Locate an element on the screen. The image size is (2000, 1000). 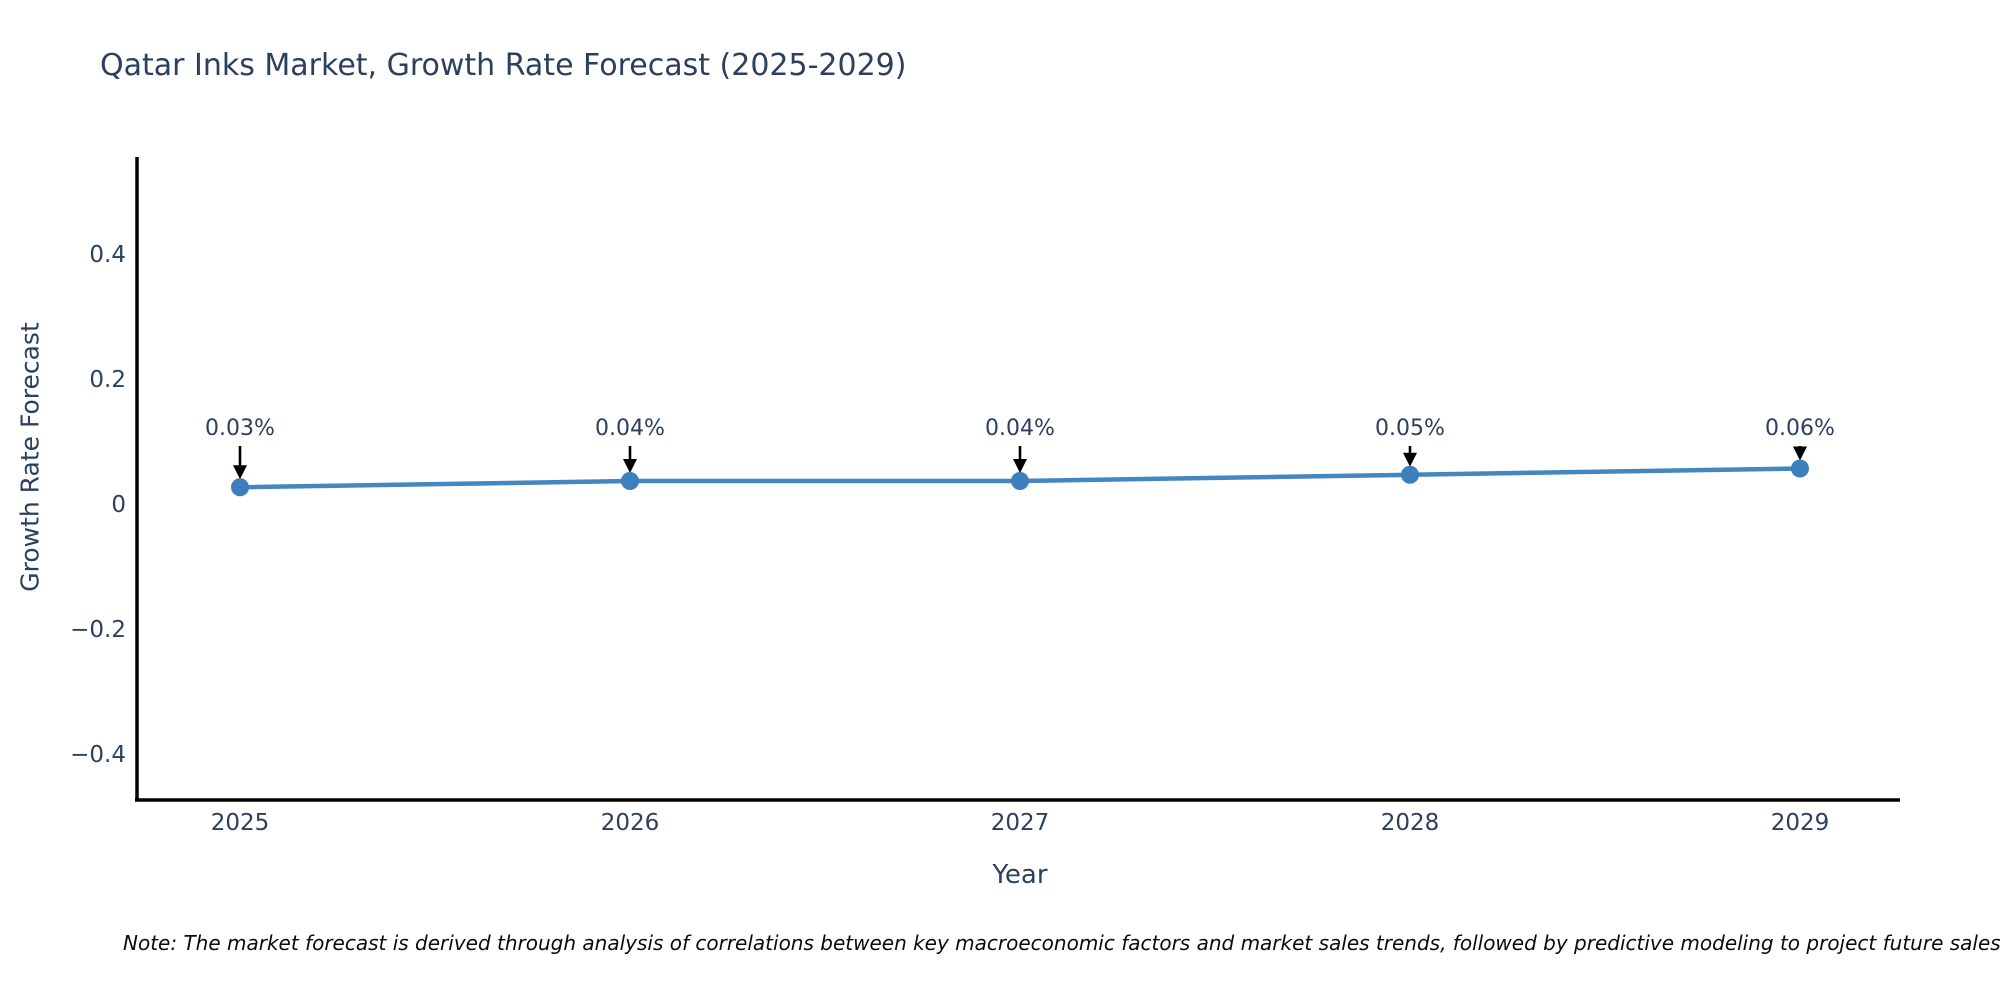
data-point-label: 0.03% is located at coordinates (240, 428).